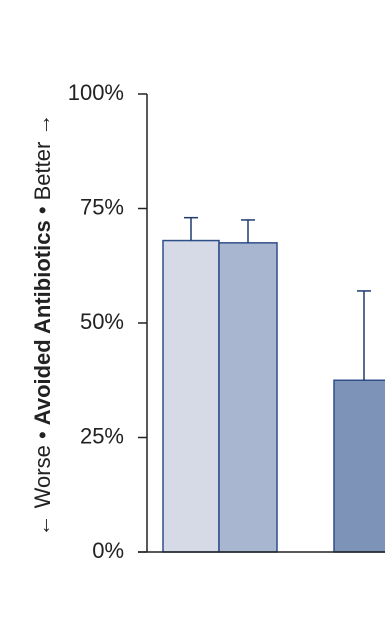 The image size is (385, 641). I want to click on y-tick-label: 50%, so click(102, 321).